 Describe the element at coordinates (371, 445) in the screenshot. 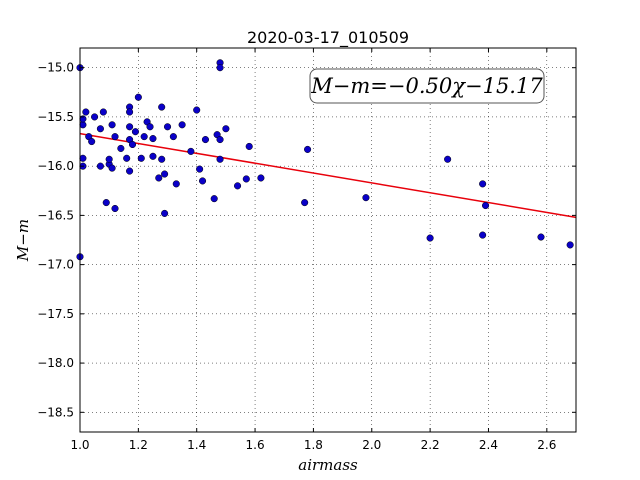

I see `x-tick-label: 2.0` at that location.